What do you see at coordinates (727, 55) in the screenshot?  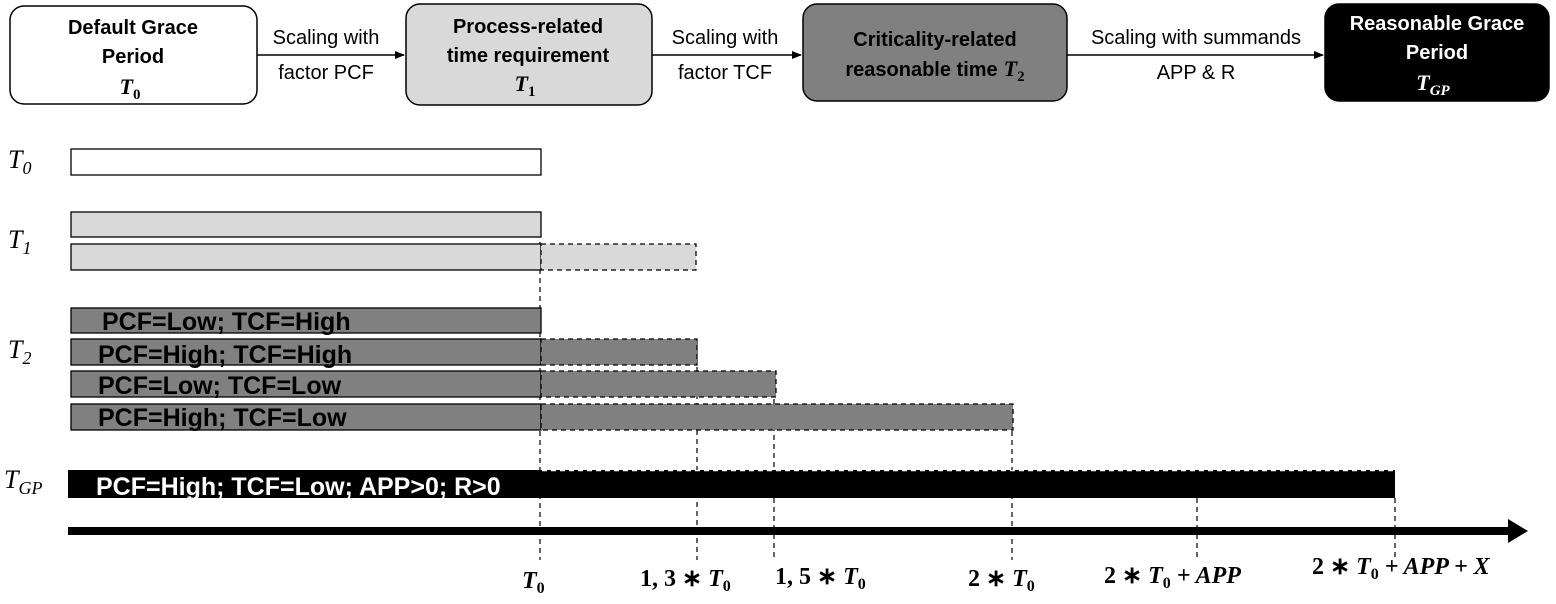 I see `flow-arrow-tcf: Scaling with factor TCF` at bounding box center [727, 55].